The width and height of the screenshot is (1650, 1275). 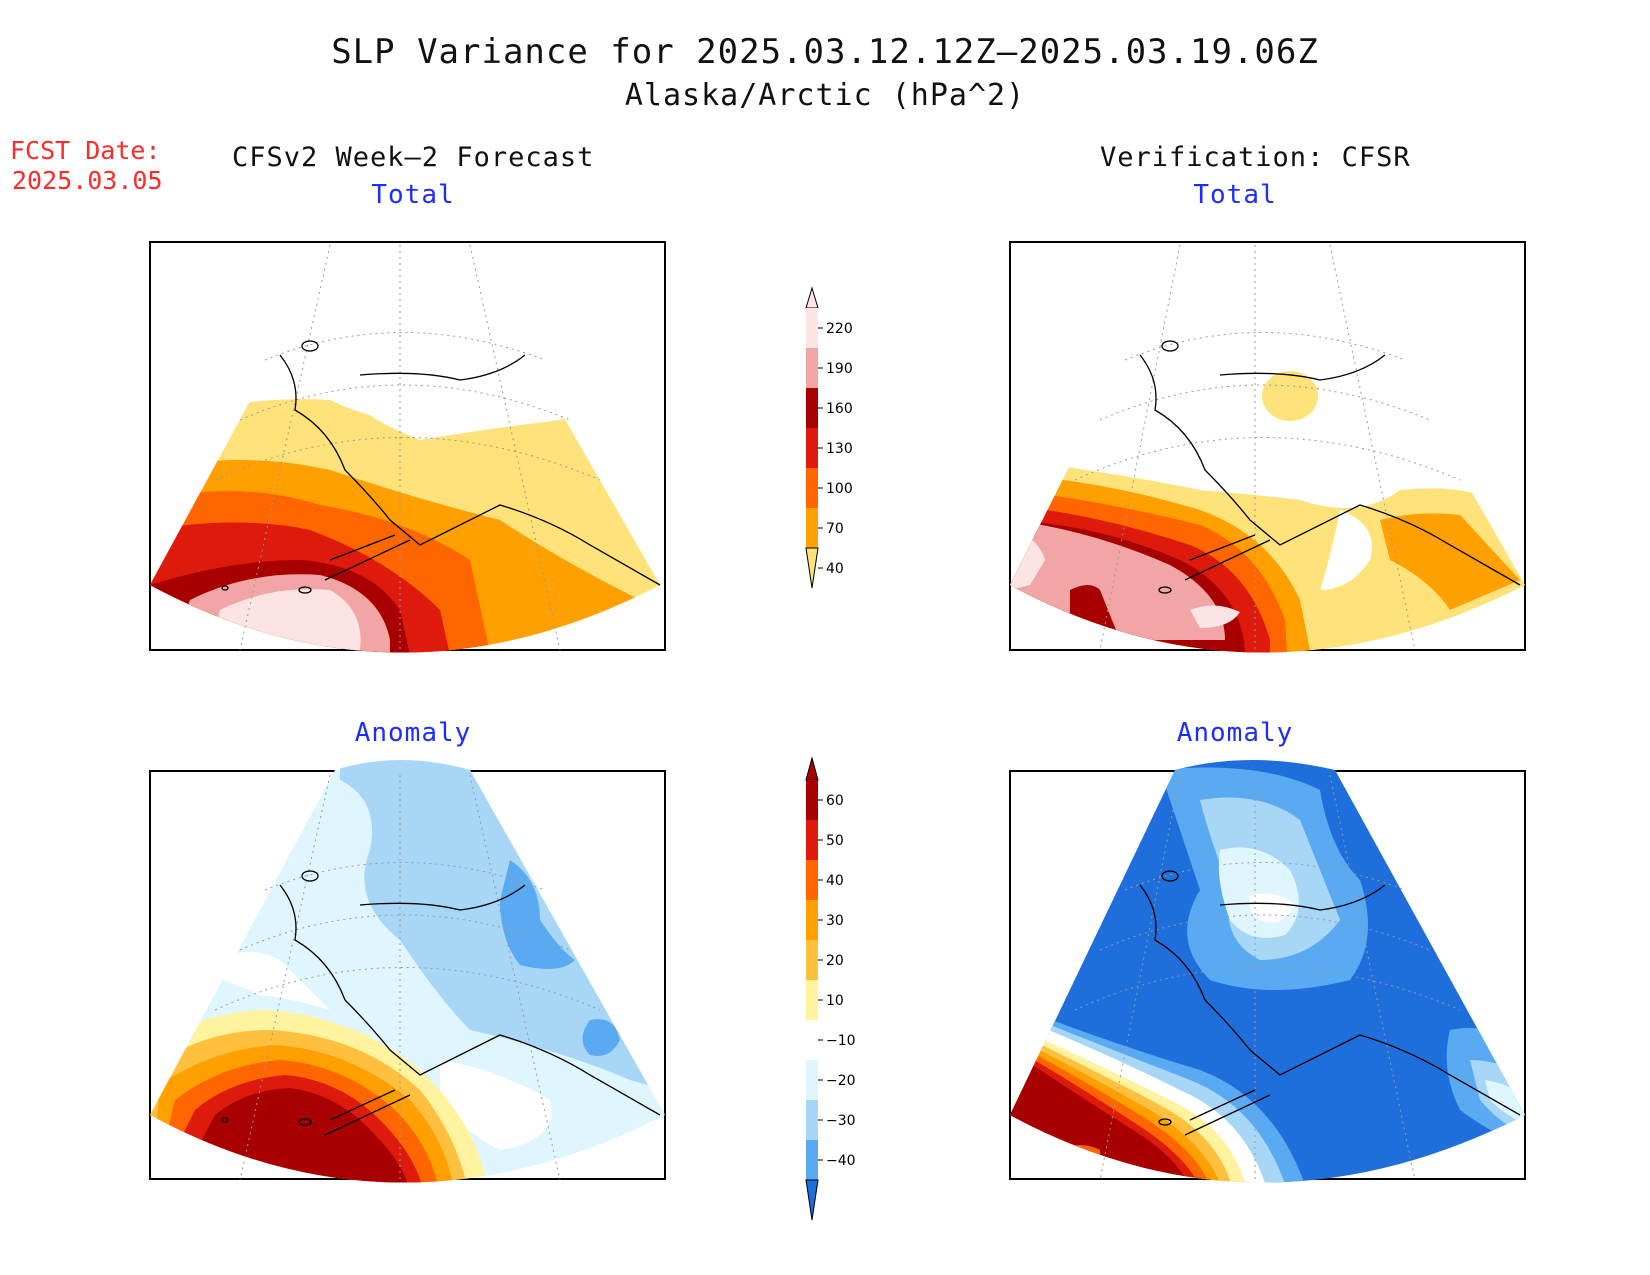 What do you see at coordinates (839, 329) in the screenshot?
I see `colorbar-total-label: 220` at bounding box center [839, 329].